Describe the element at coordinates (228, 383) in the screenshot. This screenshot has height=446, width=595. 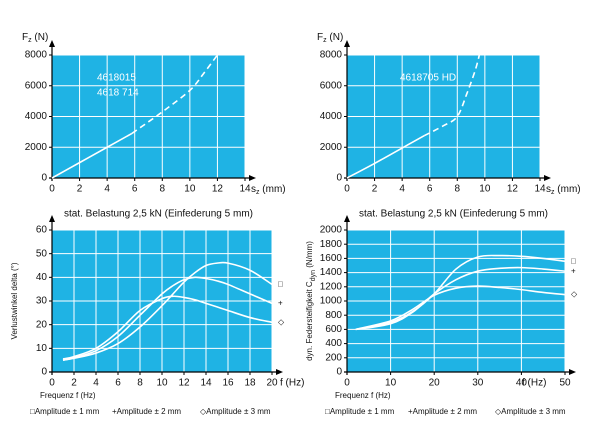
I see `x-tick-label: 16` at that location.